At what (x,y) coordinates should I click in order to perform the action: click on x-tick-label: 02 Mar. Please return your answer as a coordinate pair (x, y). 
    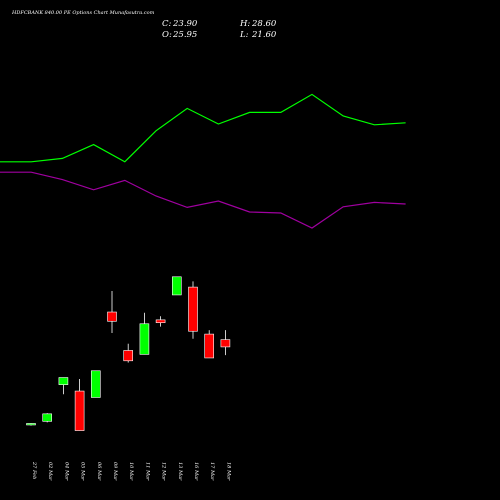
    Looking at the image, I should click on (50, 471).